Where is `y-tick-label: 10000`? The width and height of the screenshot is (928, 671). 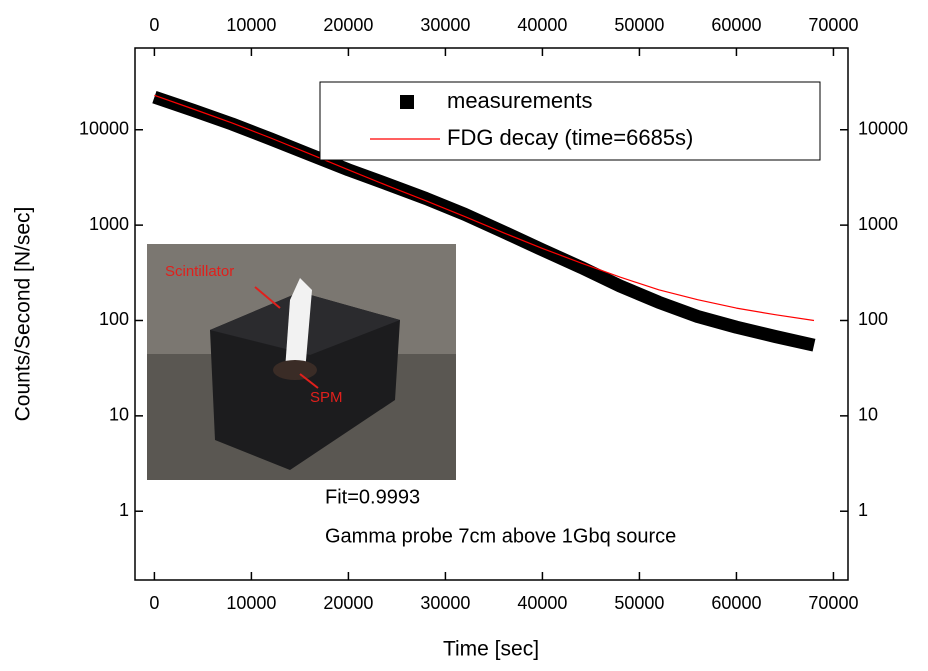 y-tick-label: 10000 is located at coordinates (104, 129).